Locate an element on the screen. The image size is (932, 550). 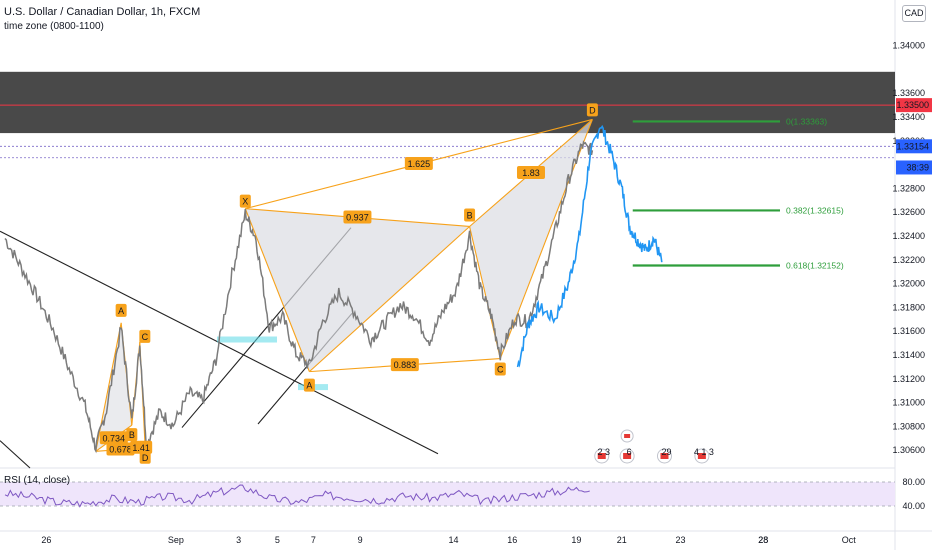
ratio-label: 1.83 is located at coordinates (531, 173).